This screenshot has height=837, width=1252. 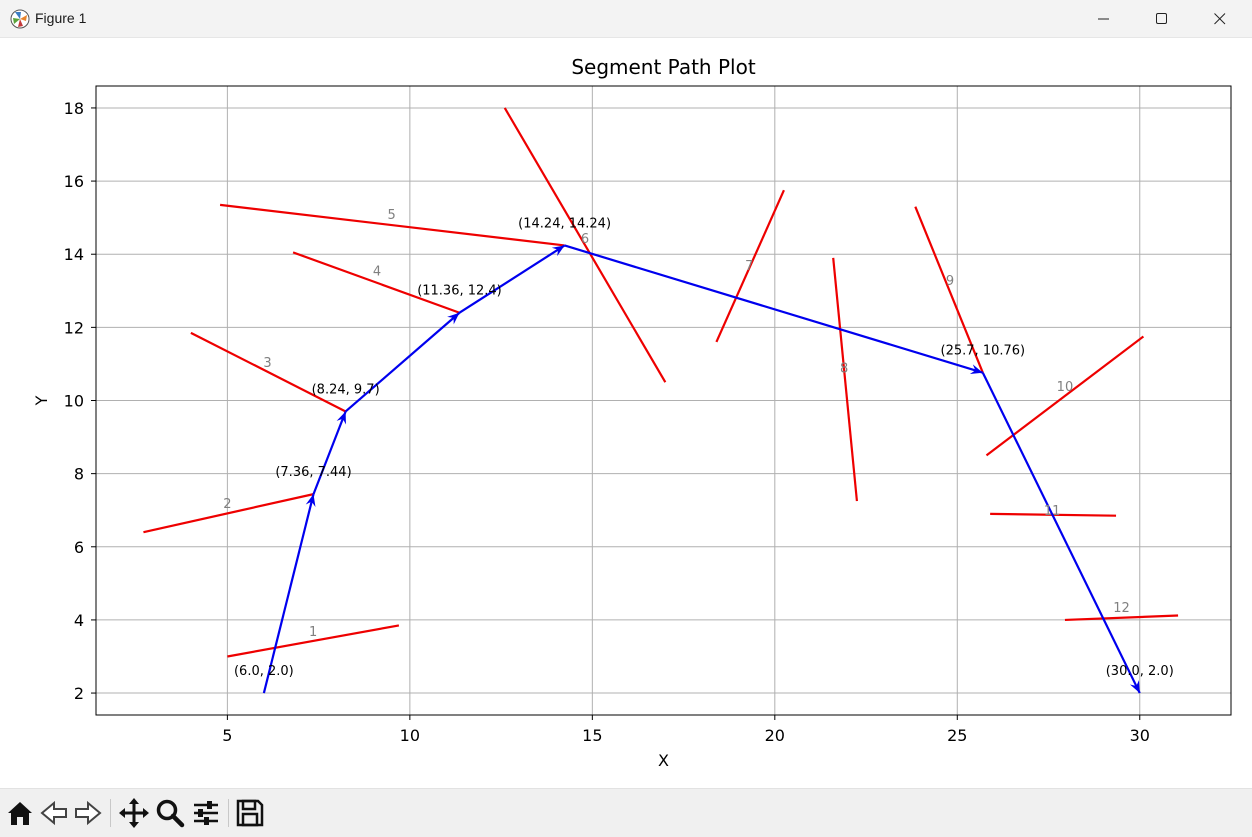 What do you see at coordinates (267, 363) in the screenshot?
I see `segment-label: 3` at bounding box center [267, 363].